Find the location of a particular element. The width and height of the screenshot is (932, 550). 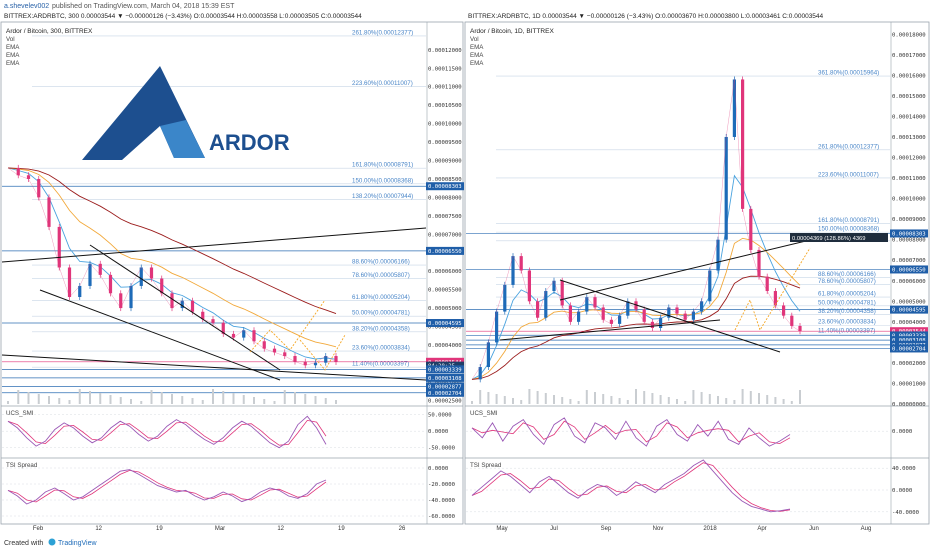

fib-level-label: 50.00%(0.00004781) is located at coordinates (381, 313).